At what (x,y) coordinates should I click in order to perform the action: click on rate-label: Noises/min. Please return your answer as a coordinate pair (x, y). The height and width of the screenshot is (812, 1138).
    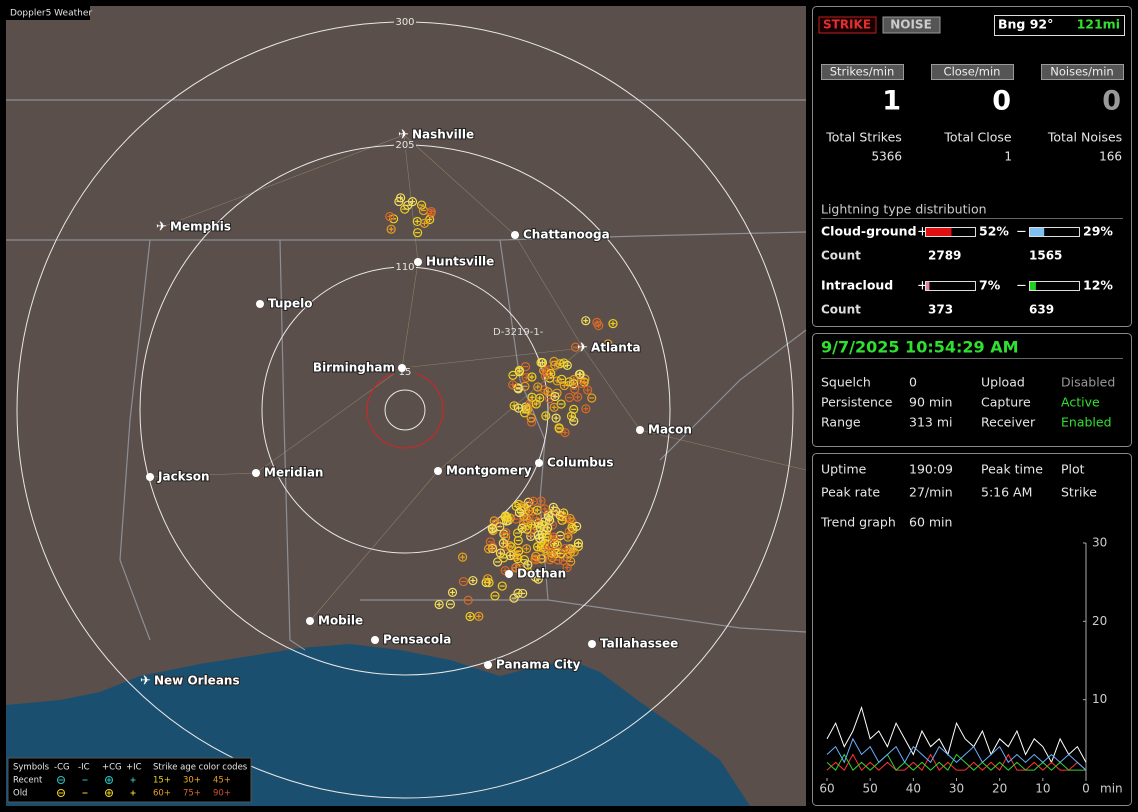
    Looking at the image, I should click on (1081, 72).